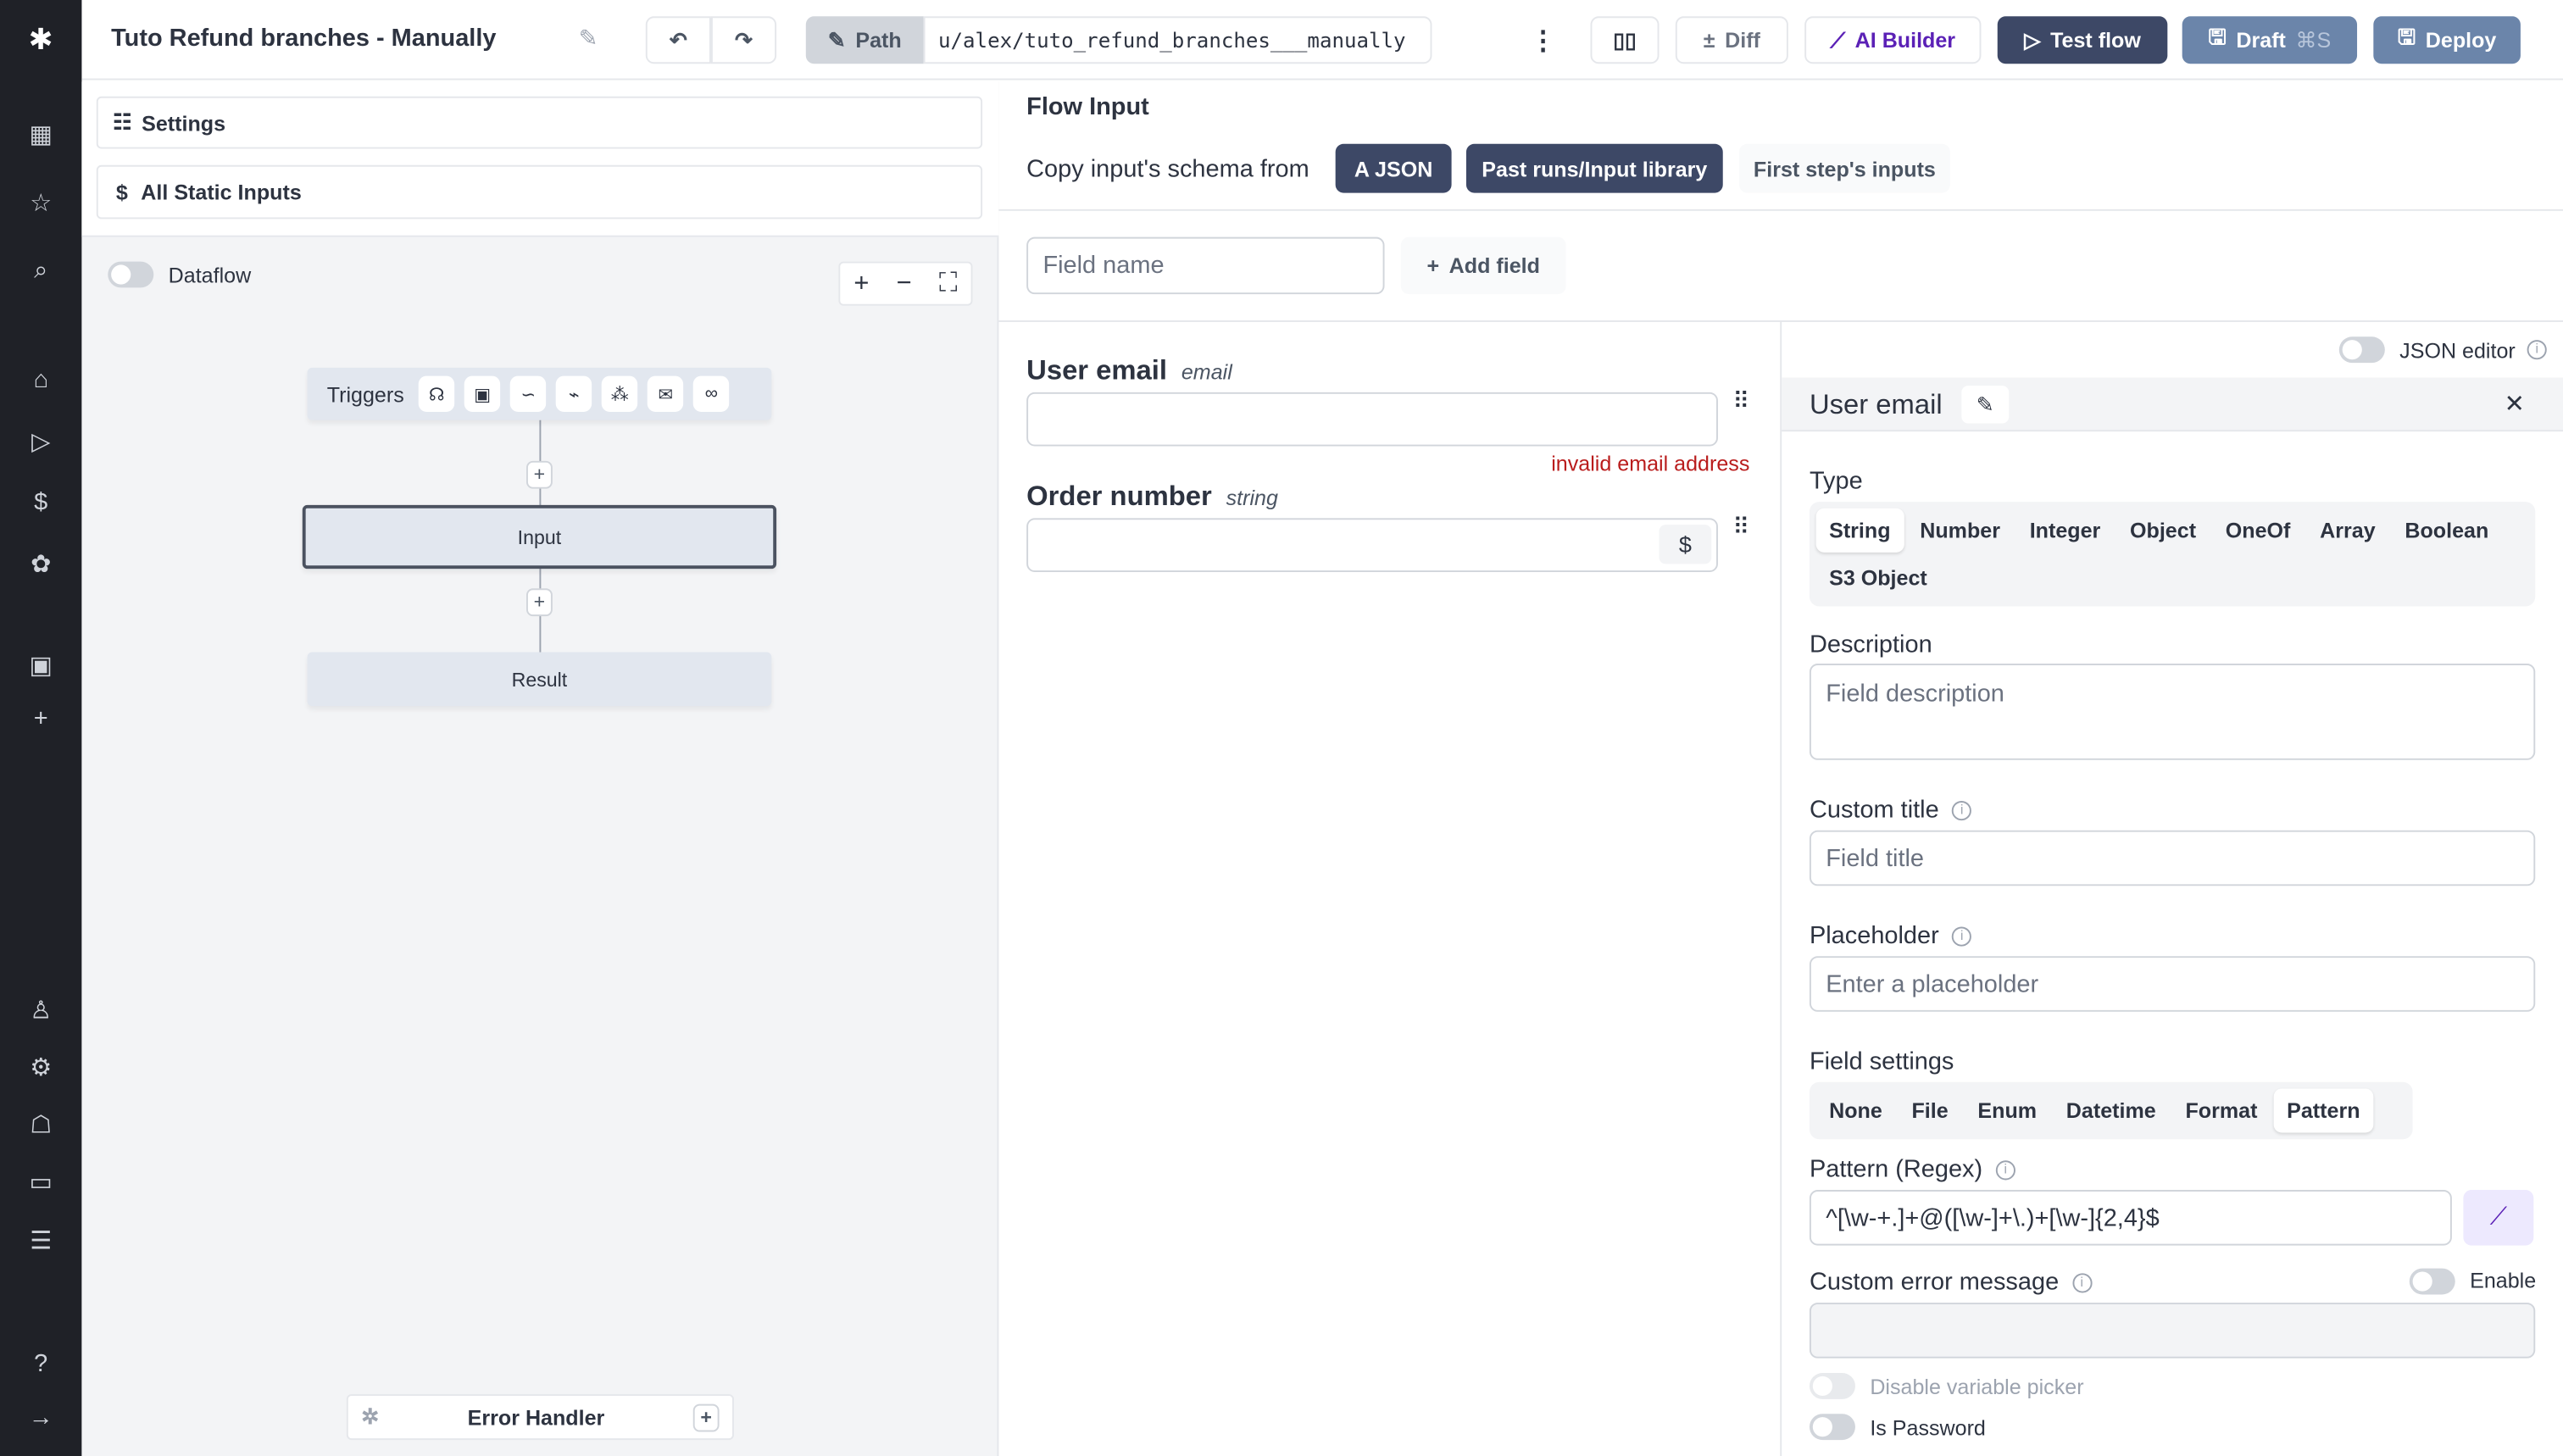 The height and width of the screenshot is (1456, 2563). I want to click on pattern-input: ^[\w-+.]+@([\w-]+\.)+[\w-]{2,4}$, so click(2130, 1218).